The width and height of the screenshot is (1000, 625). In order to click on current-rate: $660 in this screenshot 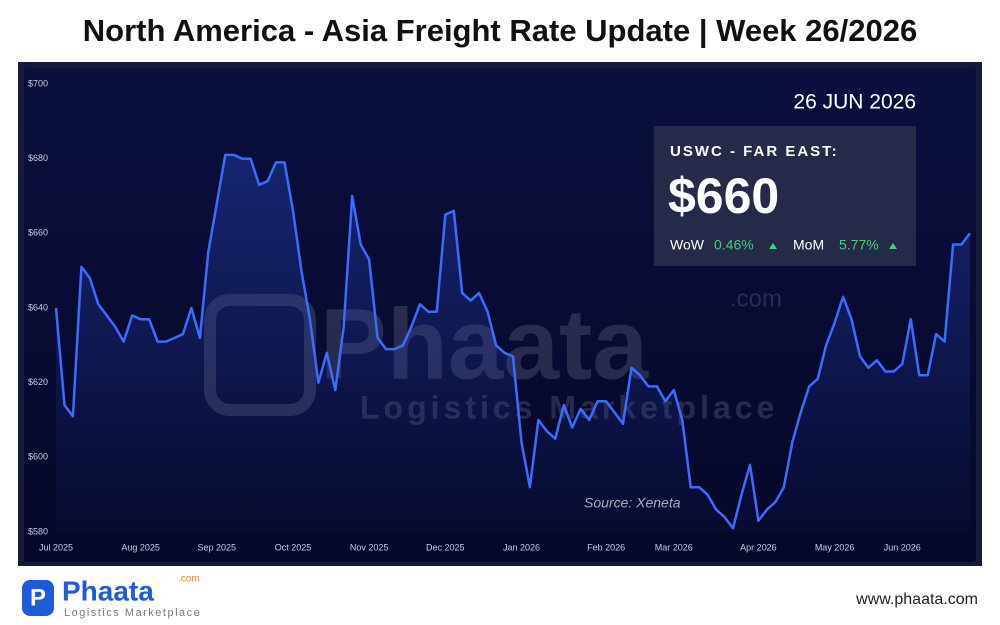, I will do `click(723, 196)`.